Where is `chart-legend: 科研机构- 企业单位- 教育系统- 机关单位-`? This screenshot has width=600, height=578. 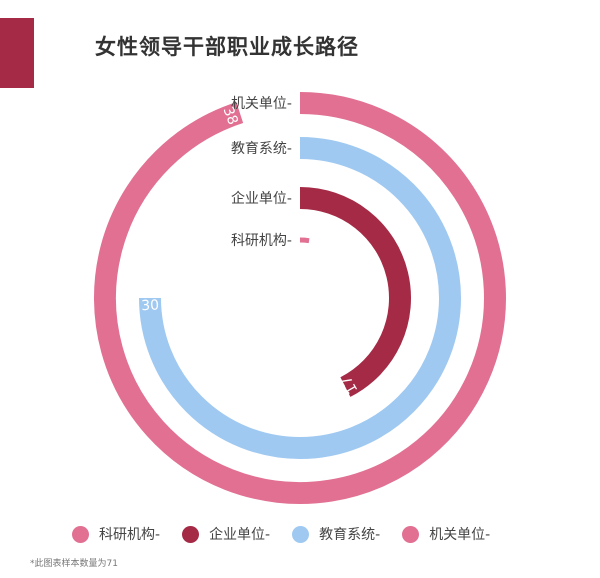 chart-legend: 科研机构- 企业单位- 教育系统- 机关单位- is located at coordinates (292, 534).